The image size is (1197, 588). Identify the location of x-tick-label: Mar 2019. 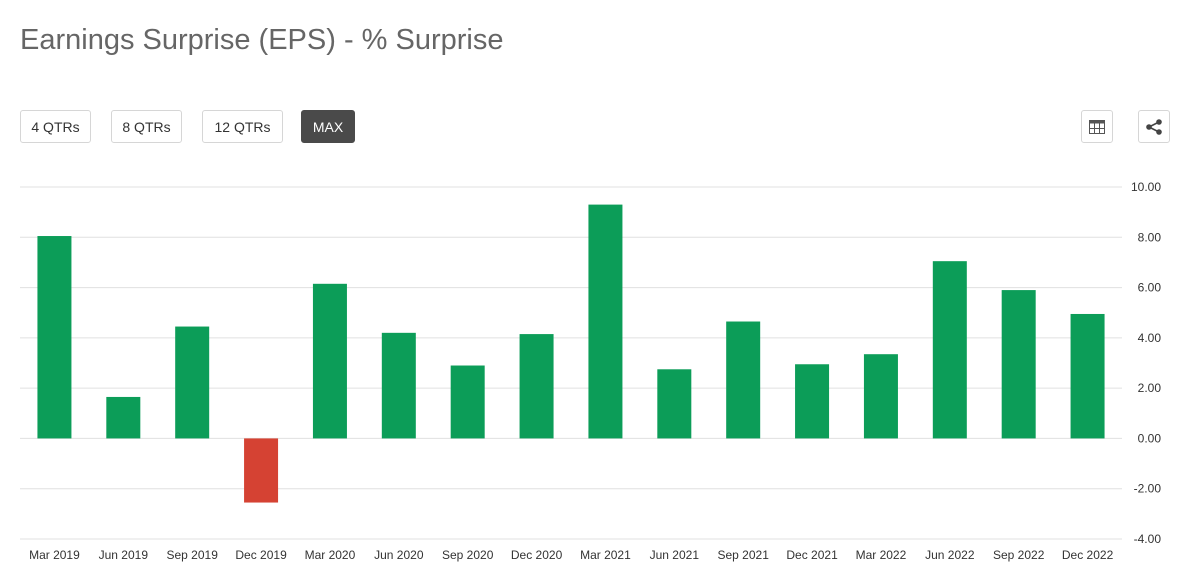
(54, 555).